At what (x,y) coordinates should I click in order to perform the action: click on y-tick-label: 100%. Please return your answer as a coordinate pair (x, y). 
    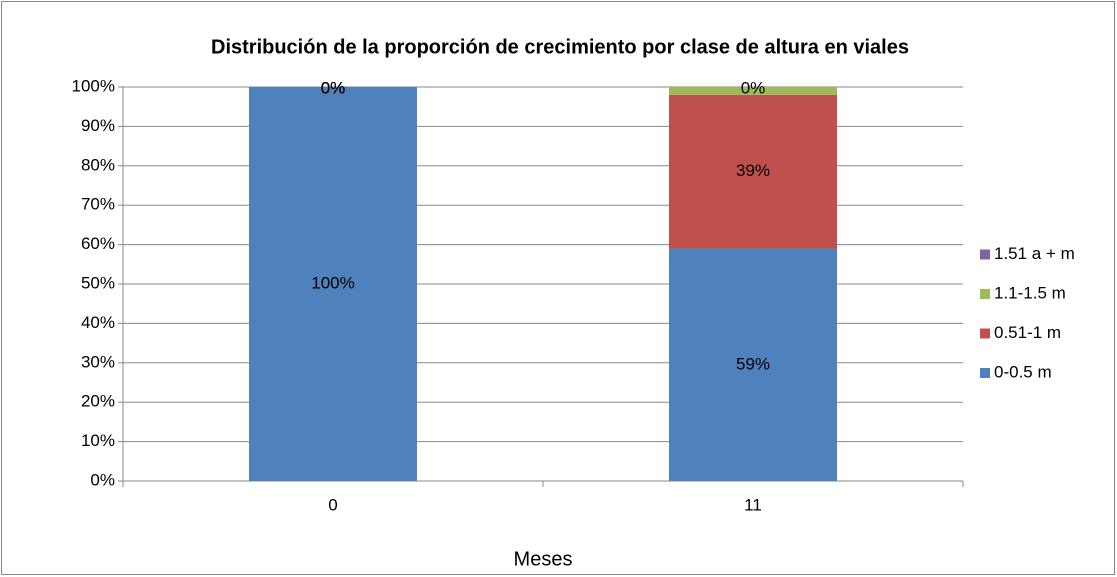
    Looking at the image, I should click on (93, 85).